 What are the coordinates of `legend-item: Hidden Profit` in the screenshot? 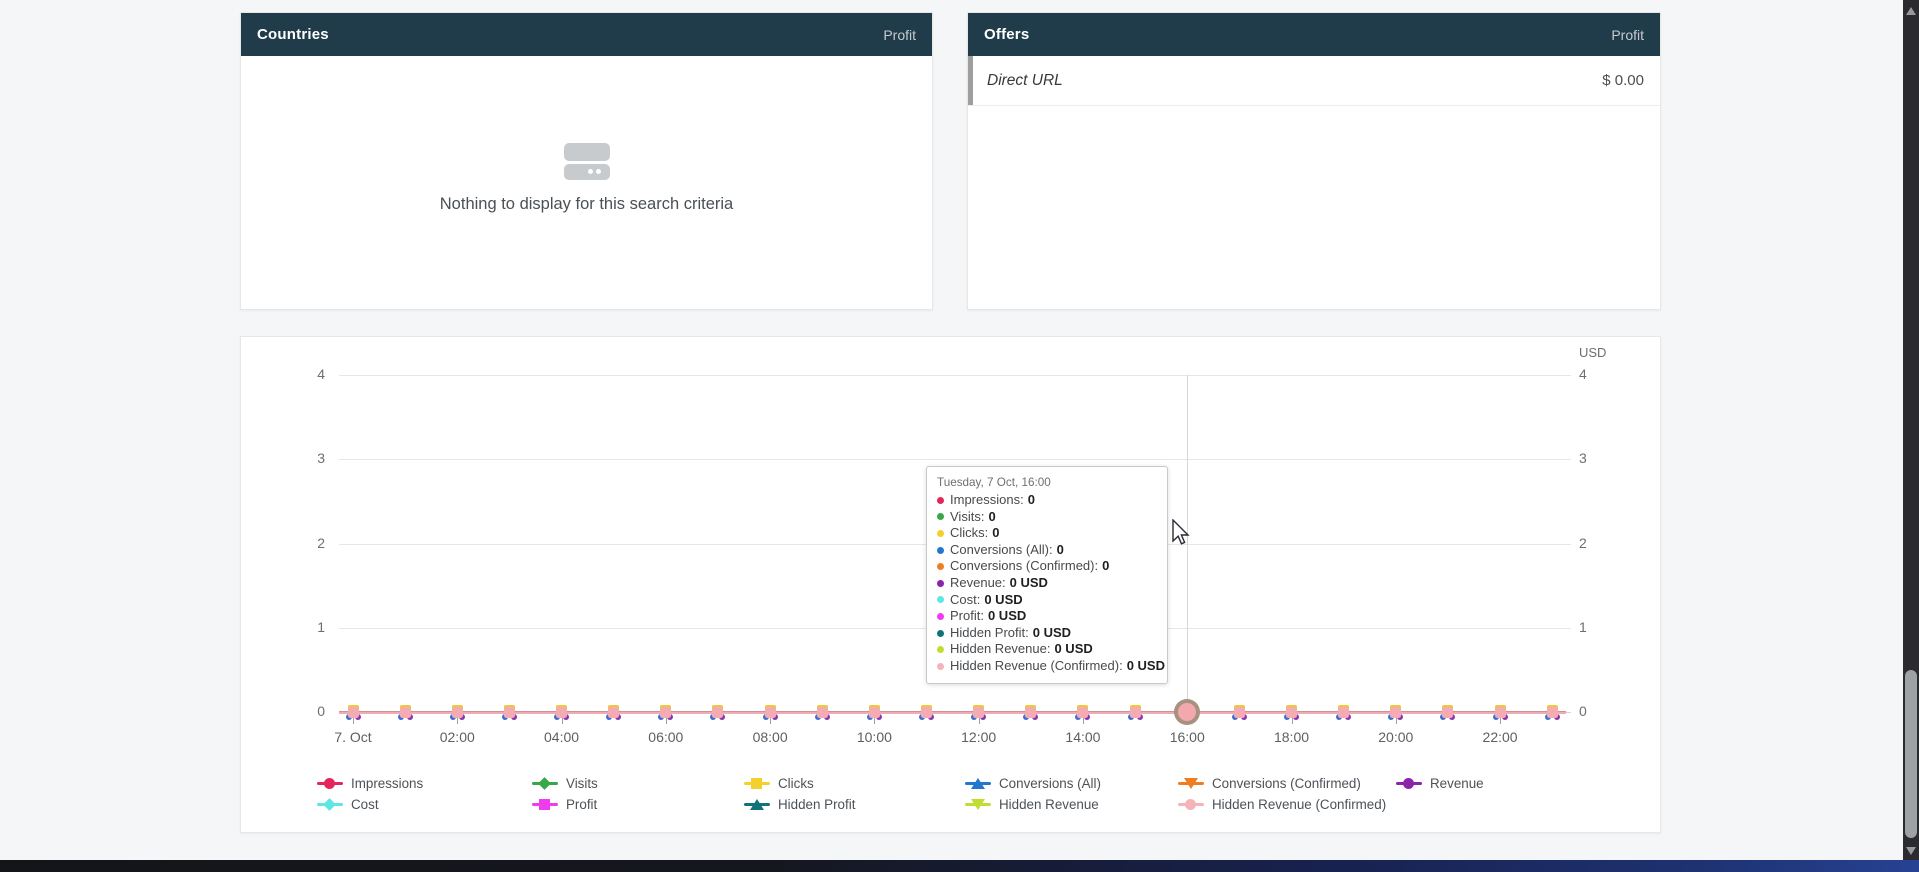 It's located at (799, 804).